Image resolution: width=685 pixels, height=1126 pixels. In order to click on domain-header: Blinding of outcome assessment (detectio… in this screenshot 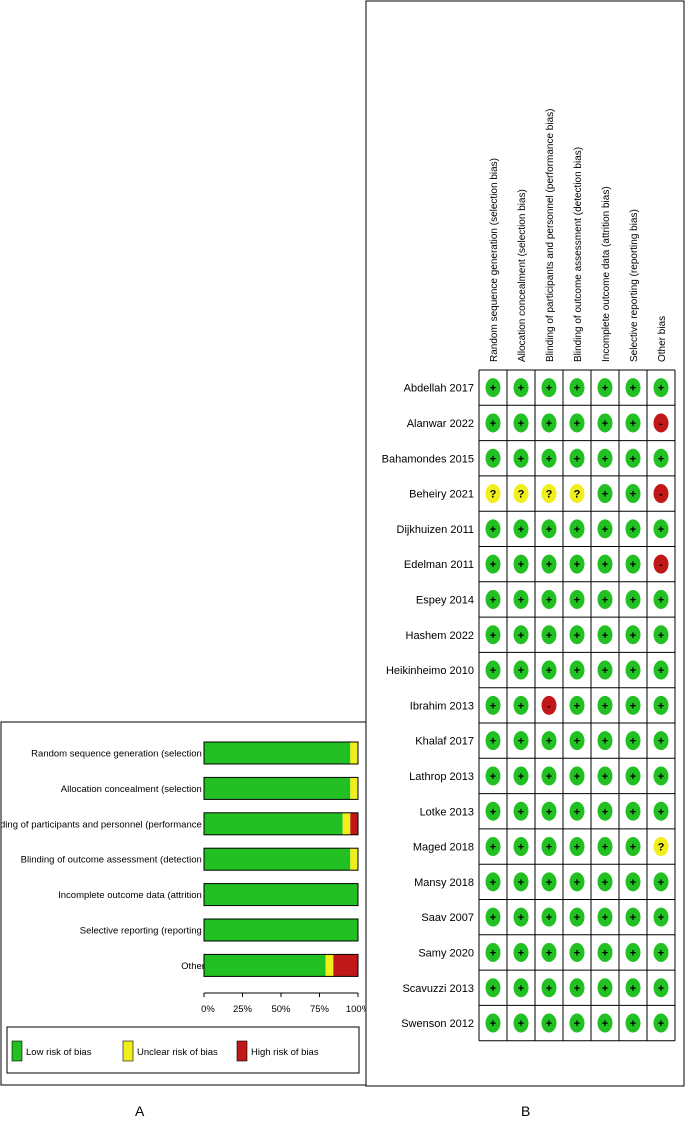, I will do `click(578, 254)`.